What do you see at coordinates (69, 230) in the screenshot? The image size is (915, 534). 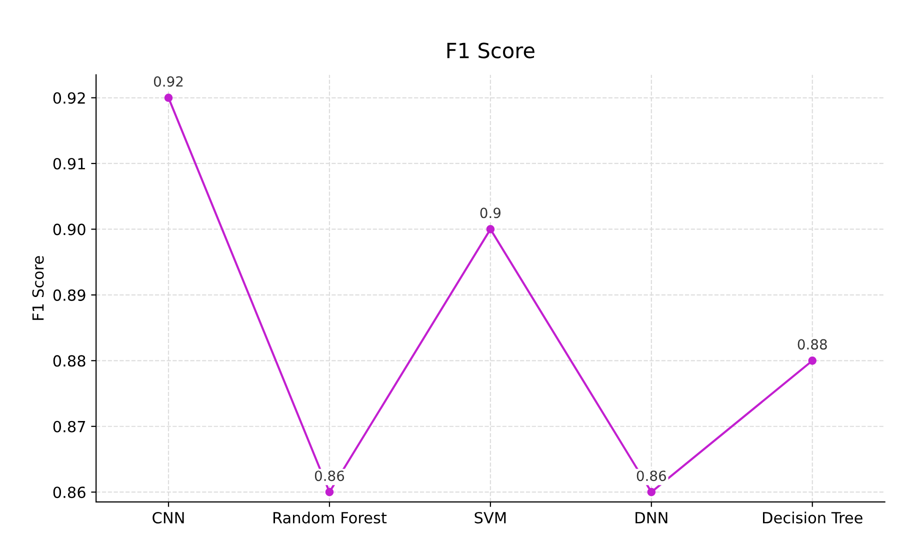 I see `y-tick-label: 0.90` at bounding box center [69, 230].